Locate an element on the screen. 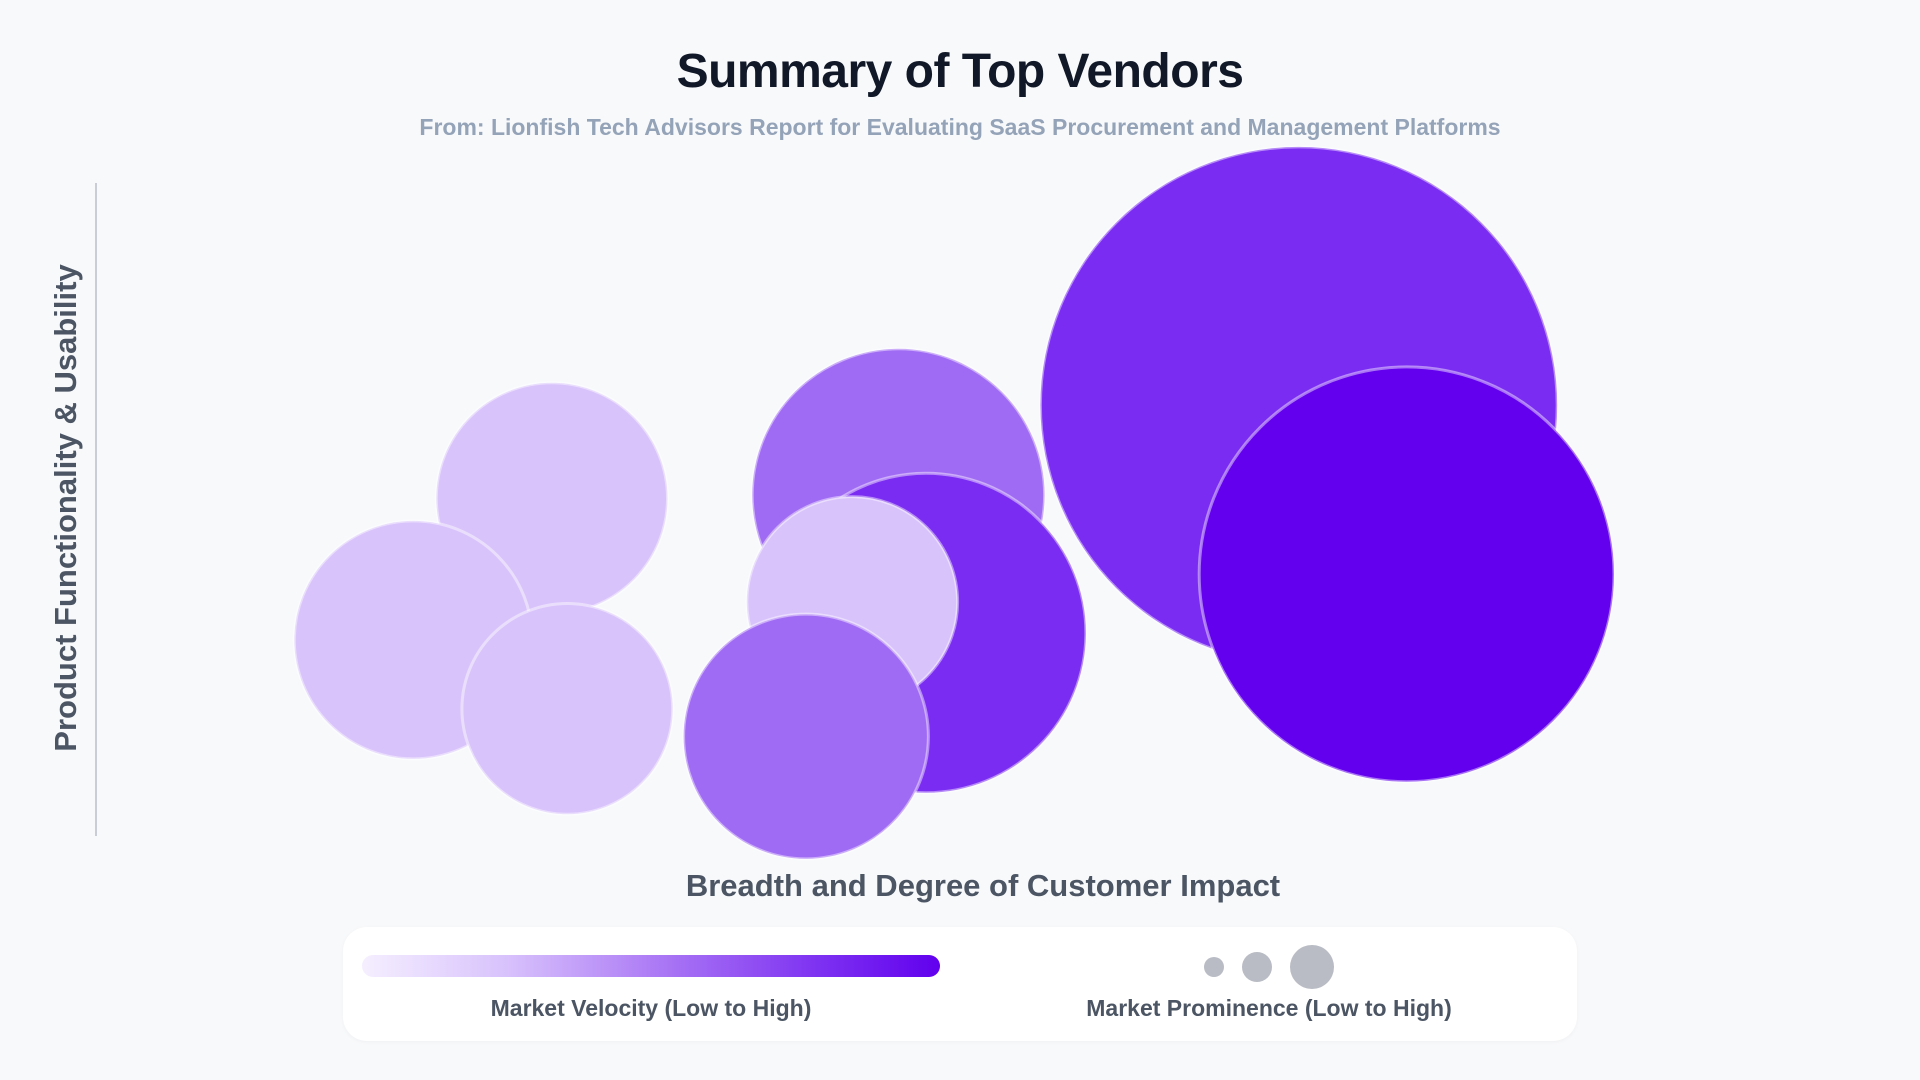 This screenshot has height=1080, width=1920. market-velocity-gradient is located at coordinates (651, 966).